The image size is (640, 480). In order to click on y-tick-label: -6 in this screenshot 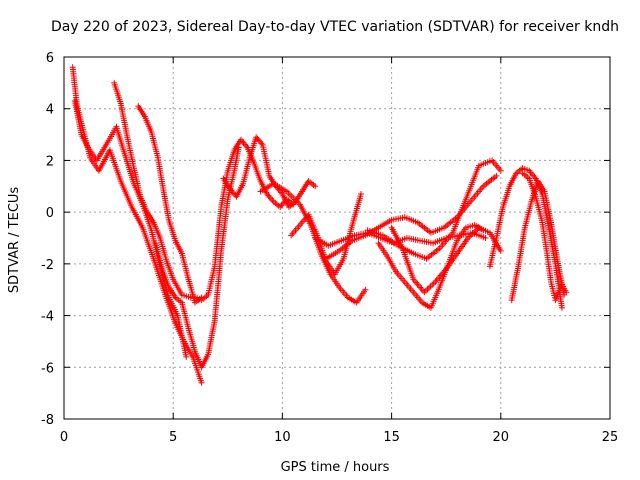, I will do `click(47, 368)`.